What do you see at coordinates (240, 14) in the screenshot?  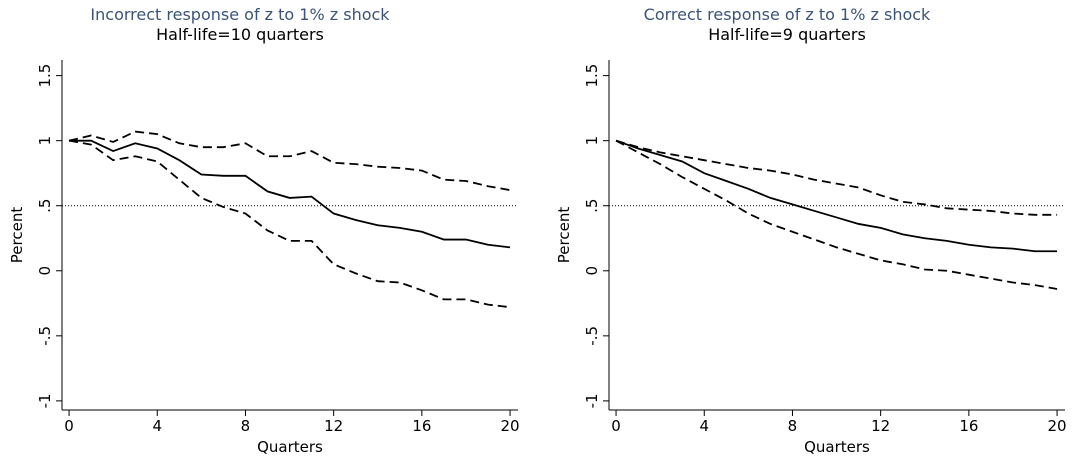 I see `chart-title: Incorrect response of z to 1% z shock` at bounding box center [240, 14].